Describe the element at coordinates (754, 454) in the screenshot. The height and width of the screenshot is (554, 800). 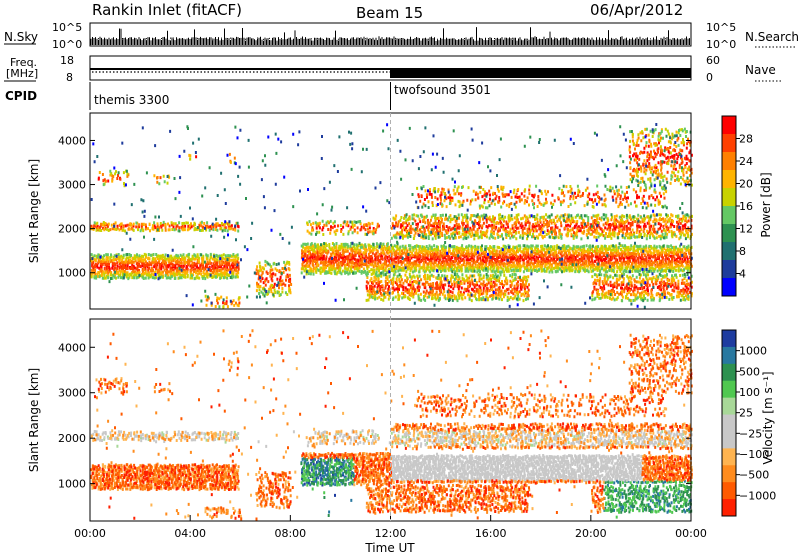
I see `velocity-cbar-label-5: −100` at that location.